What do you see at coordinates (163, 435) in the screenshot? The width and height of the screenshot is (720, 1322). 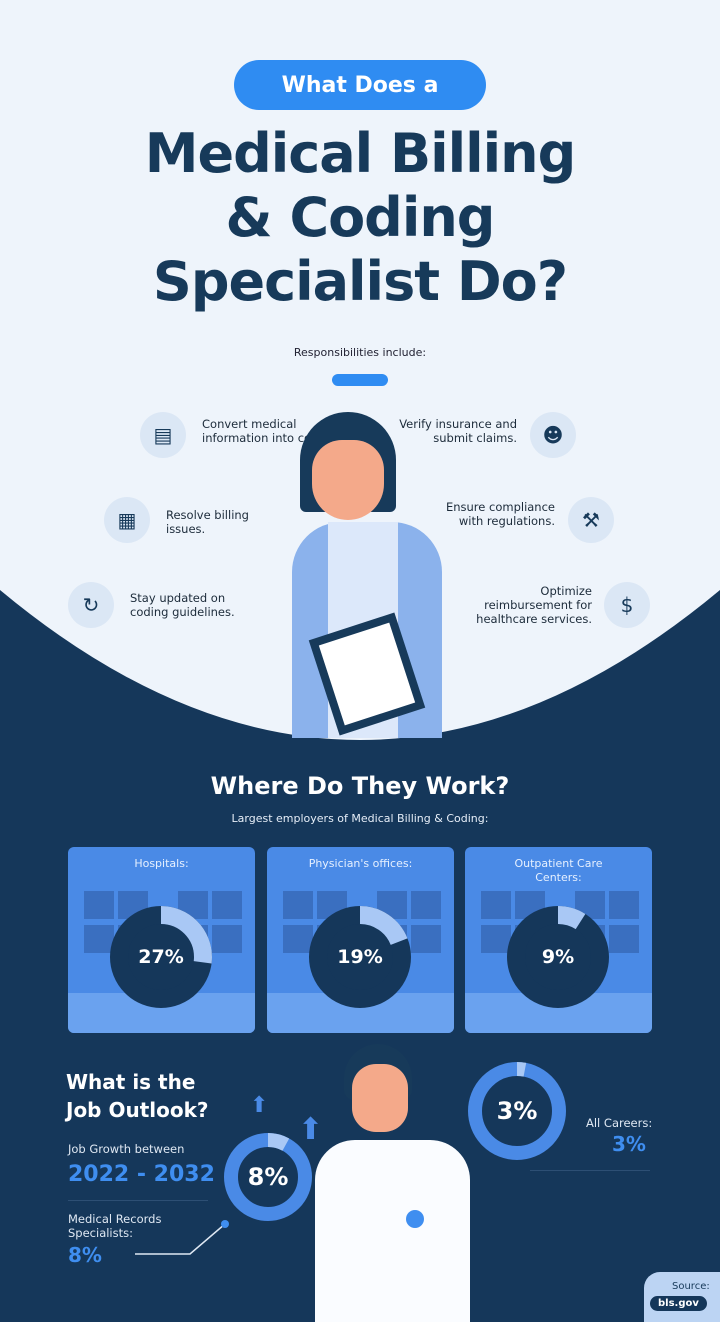 I see `medical-document-icon: ▤` at bounding box center [163, 435].